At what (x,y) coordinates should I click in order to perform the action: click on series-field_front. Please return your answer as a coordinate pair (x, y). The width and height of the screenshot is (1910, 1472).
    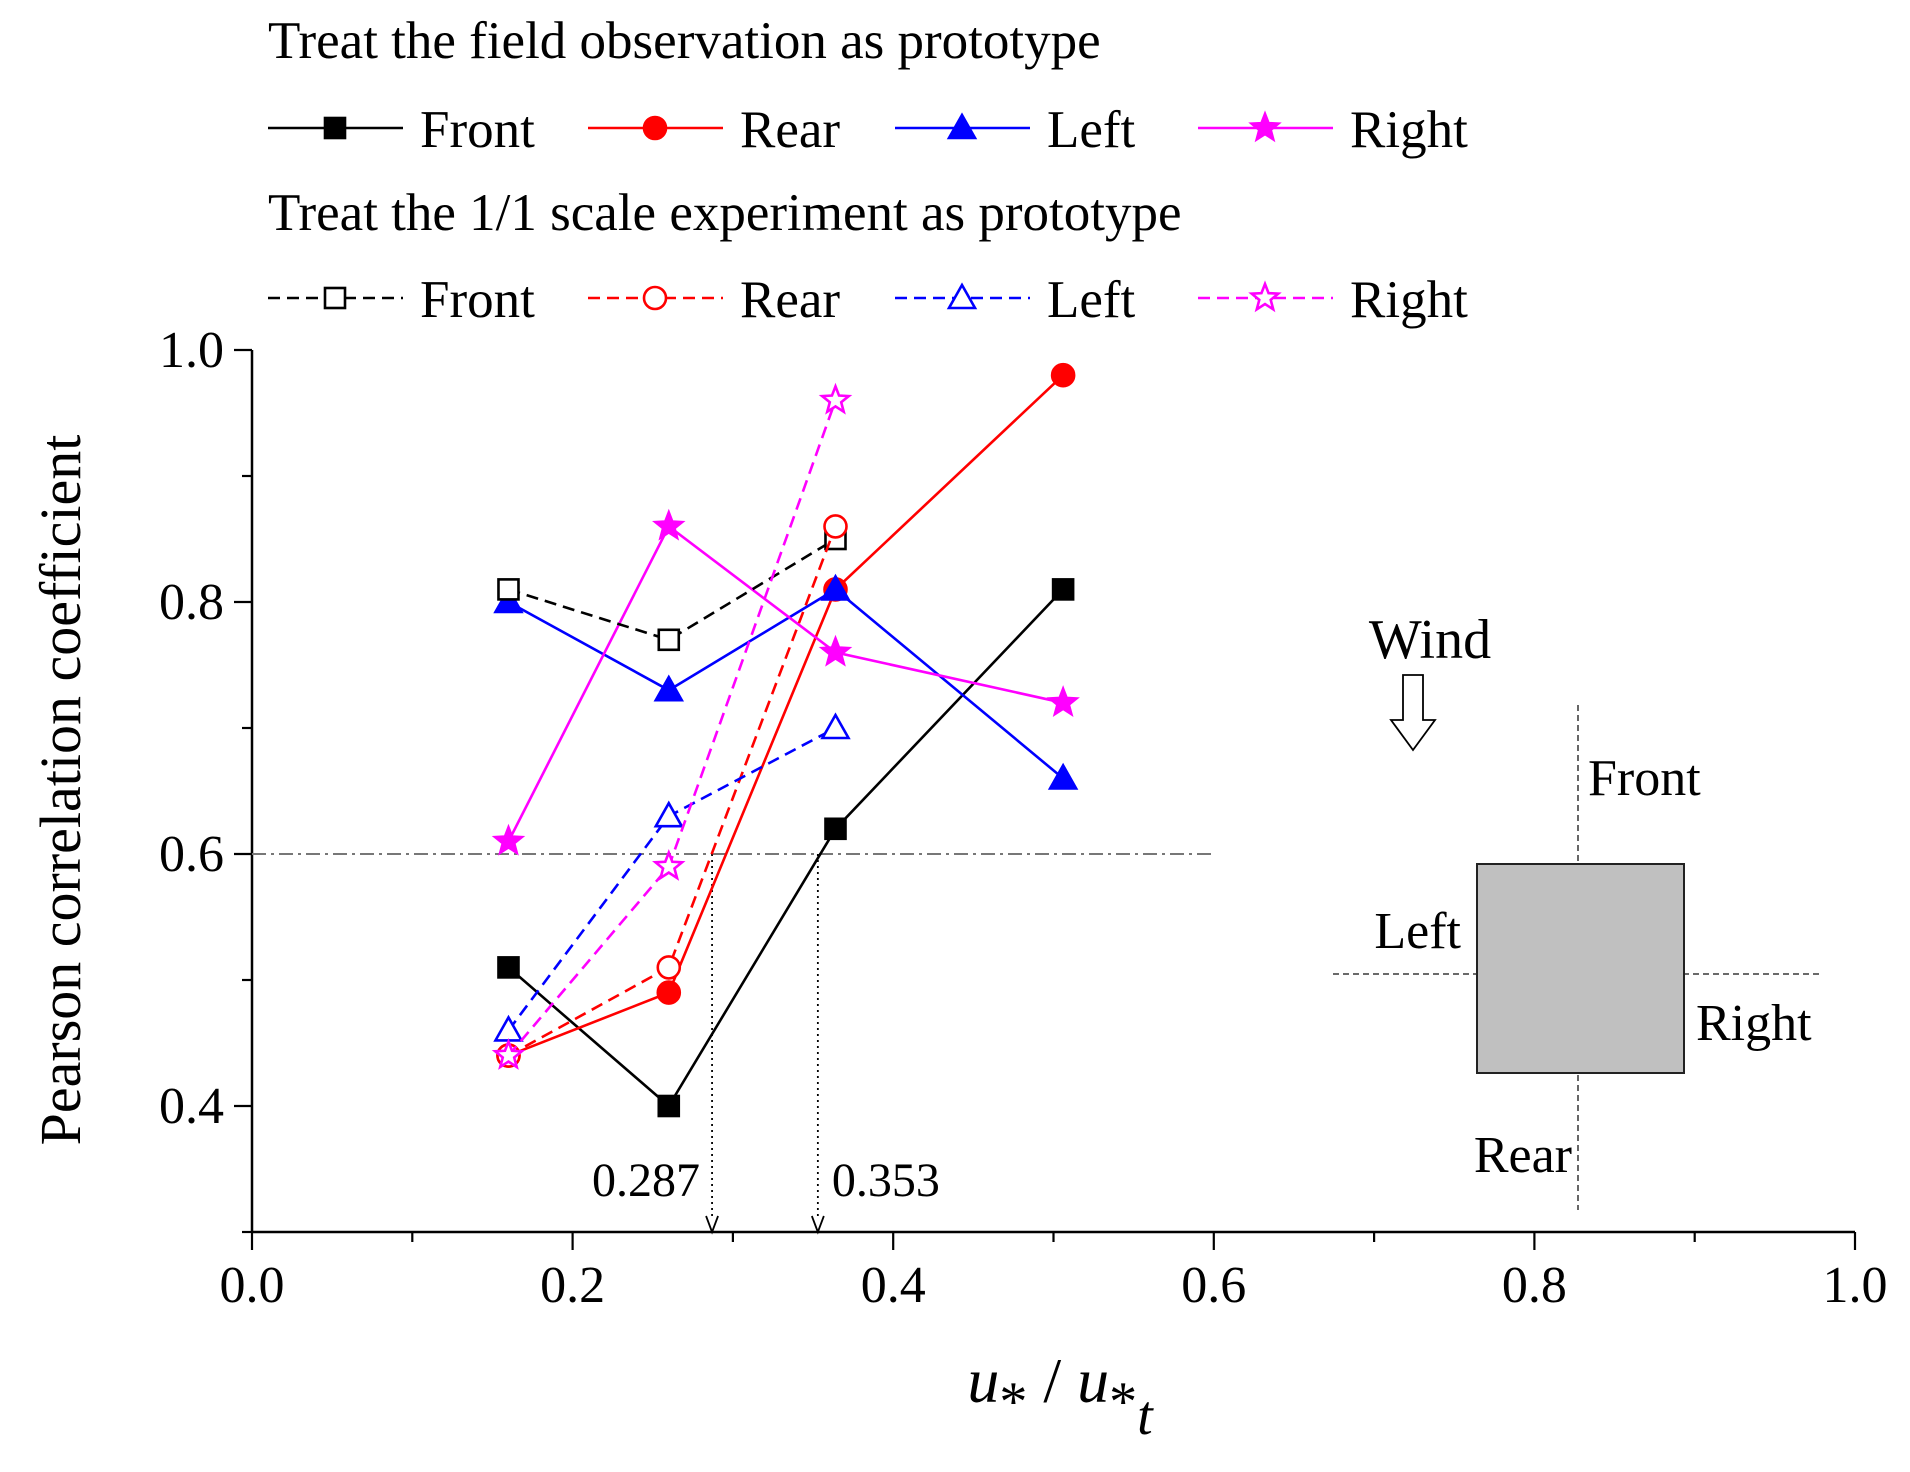
    Looking at the image, I should click on (786, 848).